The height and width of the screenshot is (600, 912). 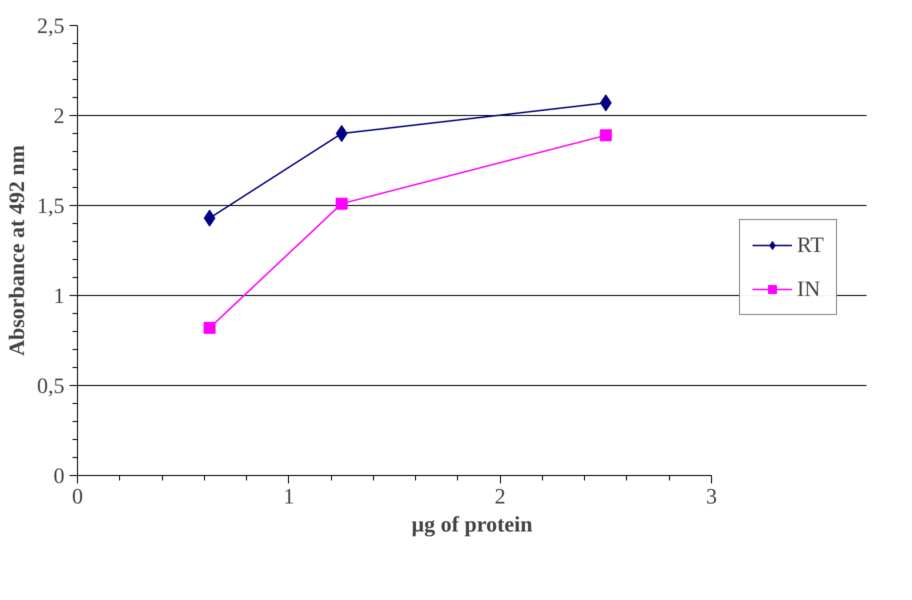 What do you see at coordinates (50, 25) in the screenshot?
I see `y-tick-label: 2,5` at bounding box center [50, 25].